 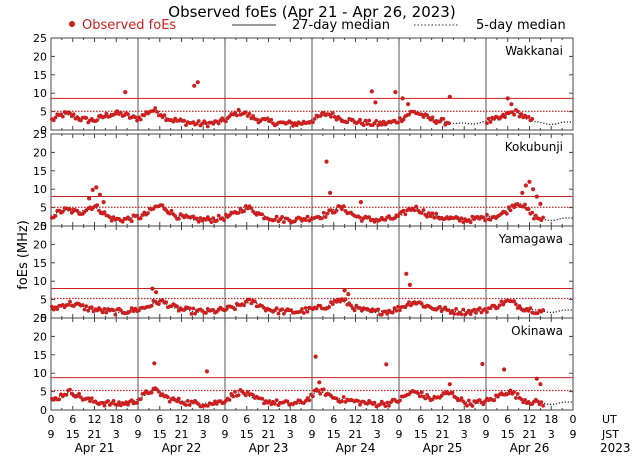 I want to click on legend-marker-observed, so click(x=72, y=24).